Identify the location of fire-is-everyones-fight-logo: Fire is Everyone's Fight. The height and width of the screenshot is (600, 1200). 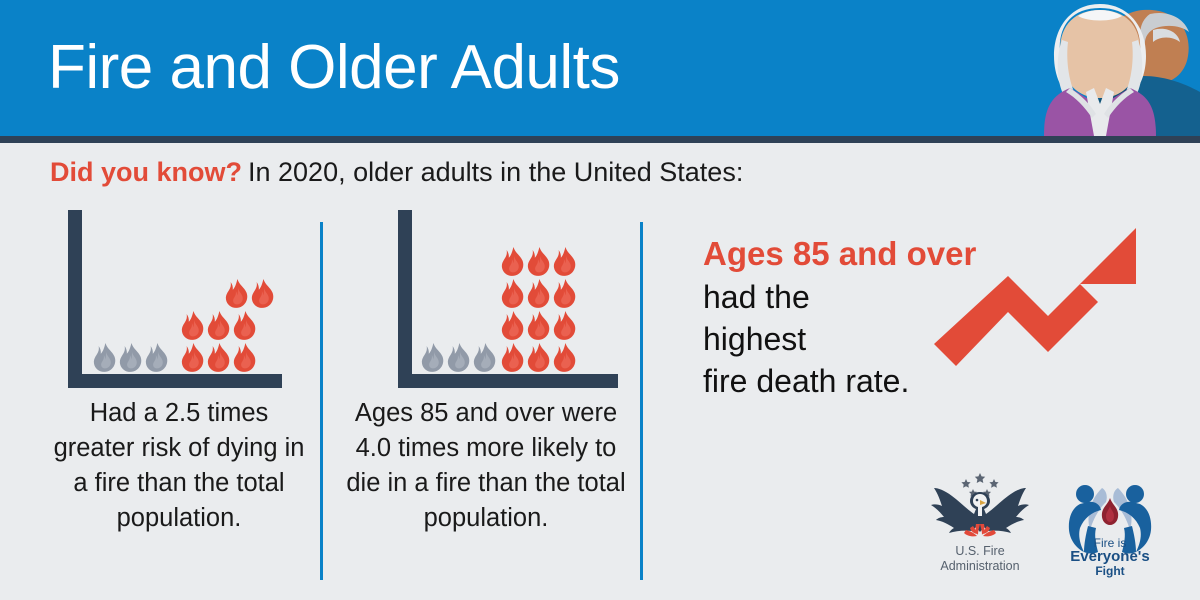
(1110, 526).